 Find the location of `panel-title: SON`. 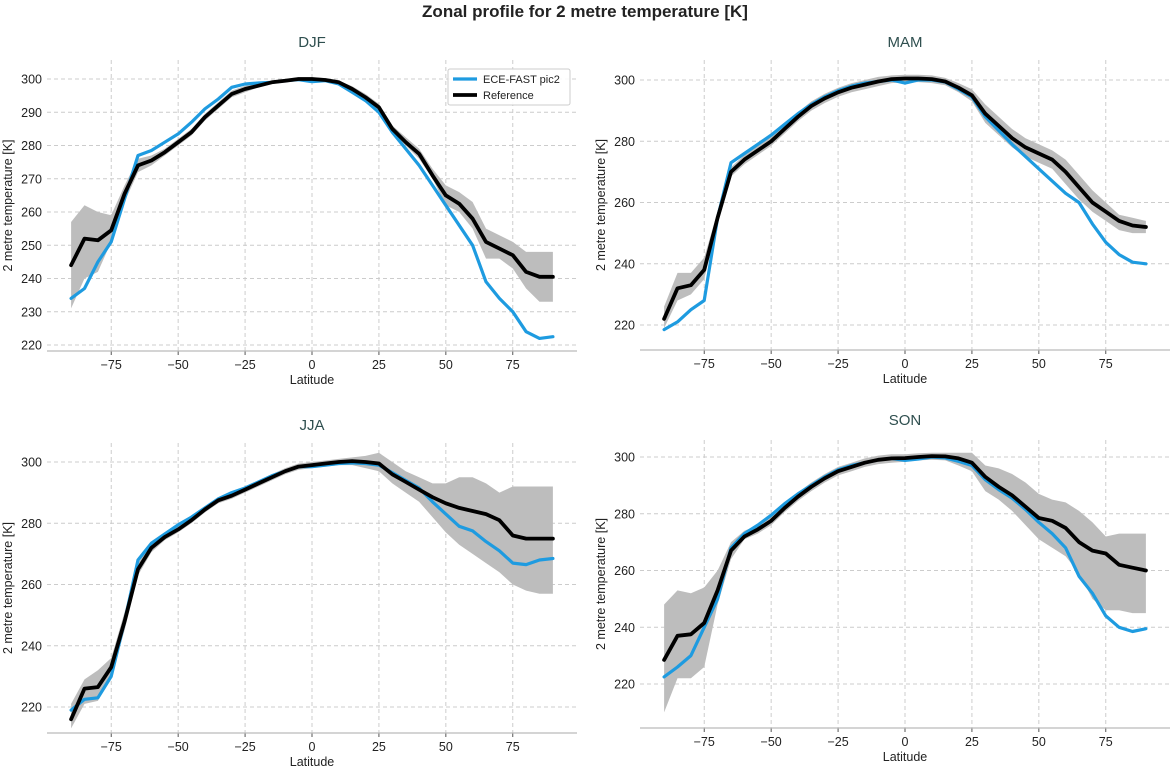

panel-title: SON is located at coordinates (905, 420).